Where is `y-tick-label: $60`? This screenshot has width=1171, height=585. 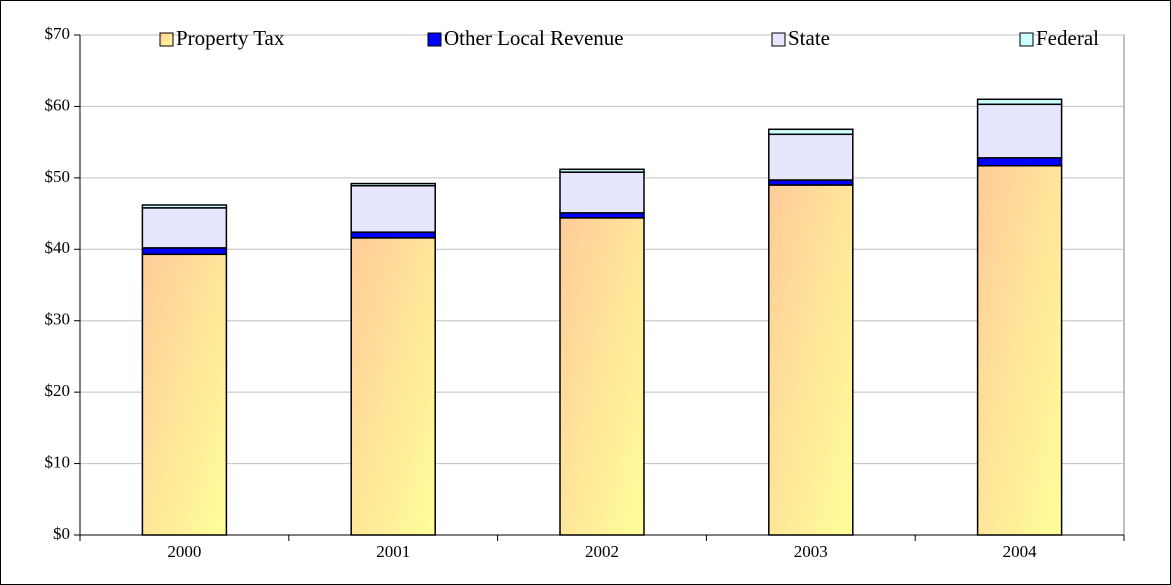
y-tick-label: $60 is located at coordinates (58, 104).